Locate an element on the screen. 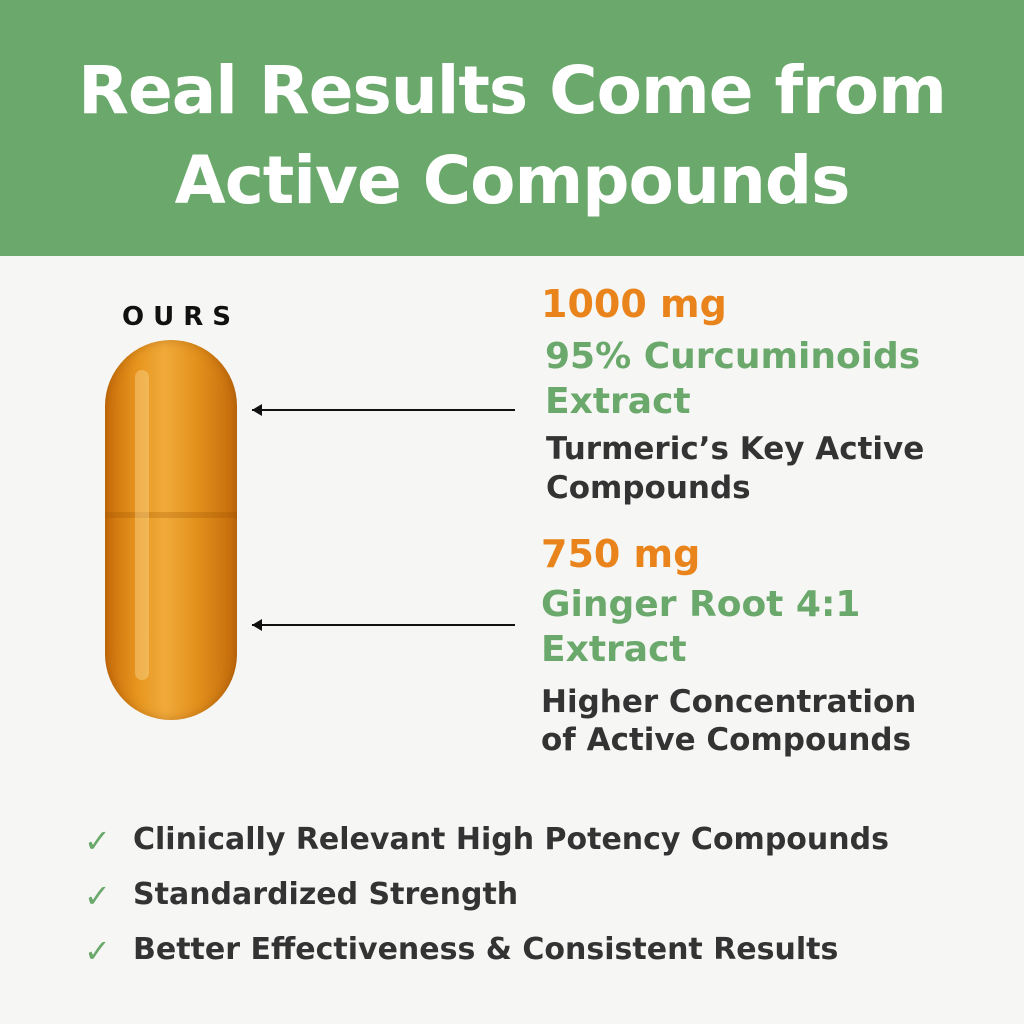 This screenshot has width=1024, height=1024. ingredient-2-desc-2: of Active Compounds is located at coordinates (726, 740).